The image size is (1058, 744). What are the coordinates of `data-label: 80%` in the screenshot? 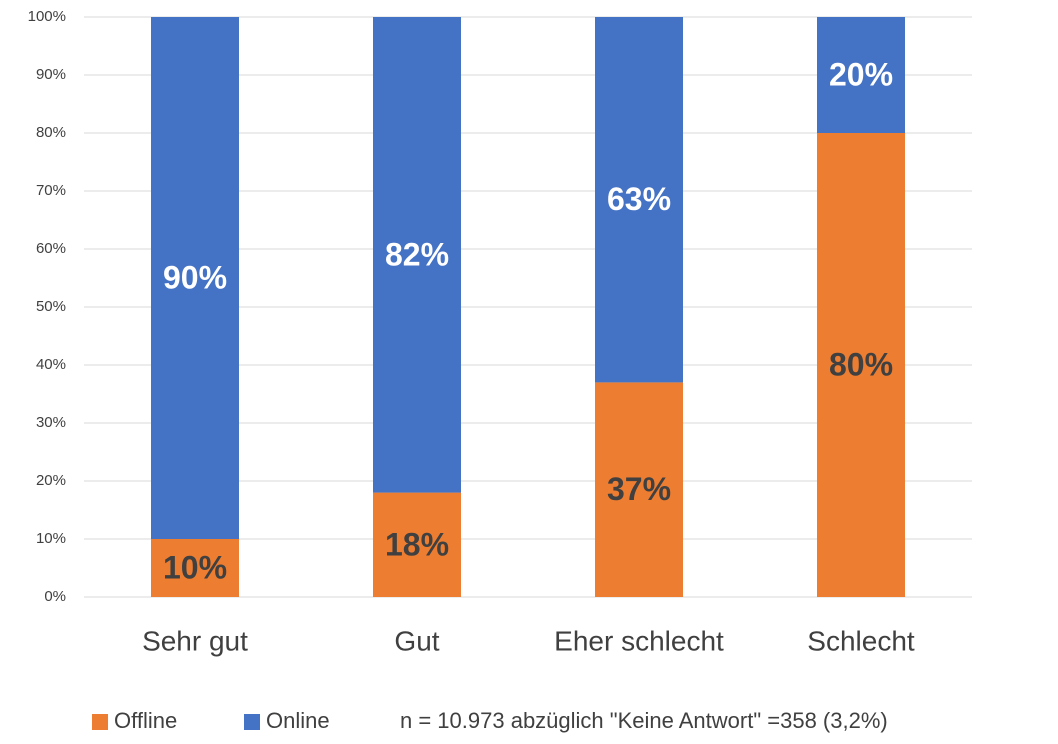 It's located at (861, 364).